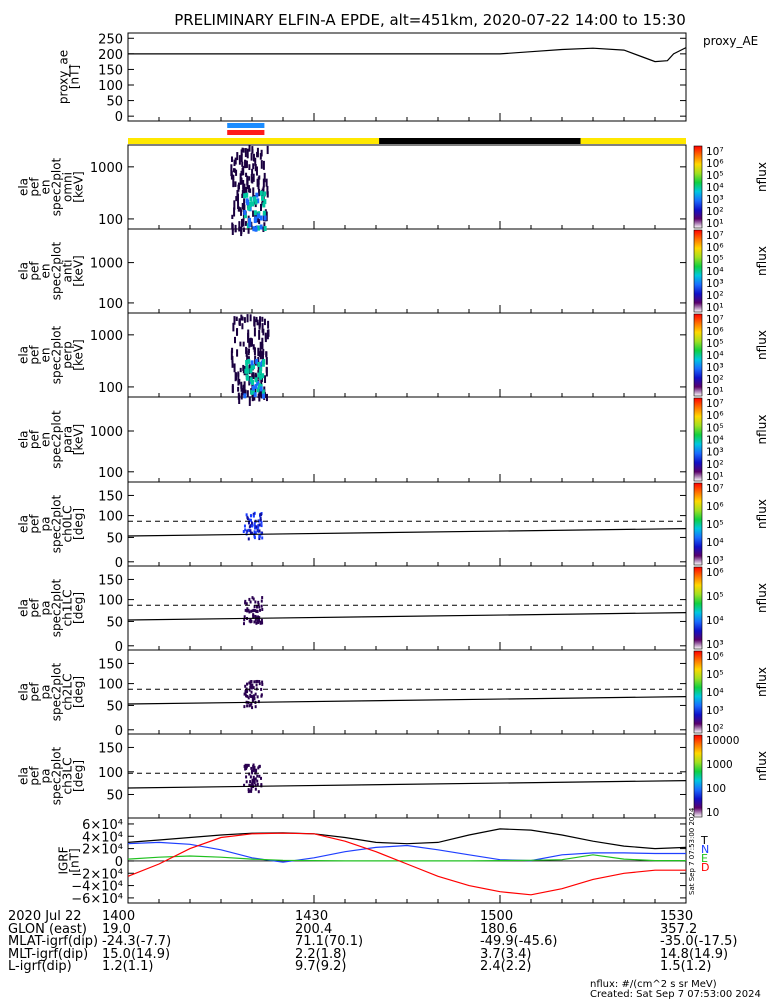 This screenshot has height=1000, width=775. Describe the element at coordinates (68, 271) in the screenshot. I see `ylabel-anti-4: anti` at that location.